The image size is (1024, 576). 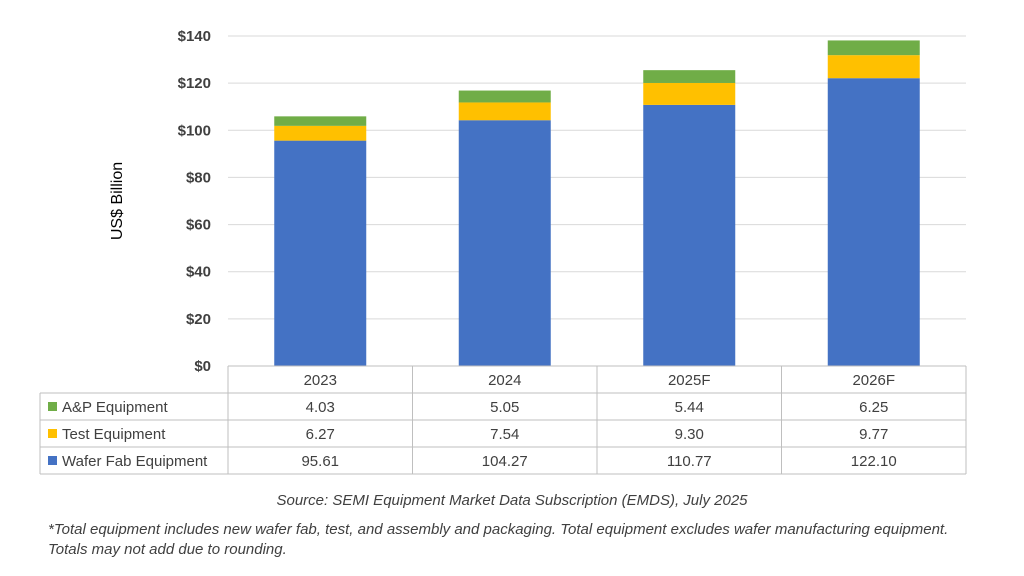 What do you see at coordinates (873, 380) in the screenshot?
I see `x-category-label: 2026F` at bounding box center [873, 380].